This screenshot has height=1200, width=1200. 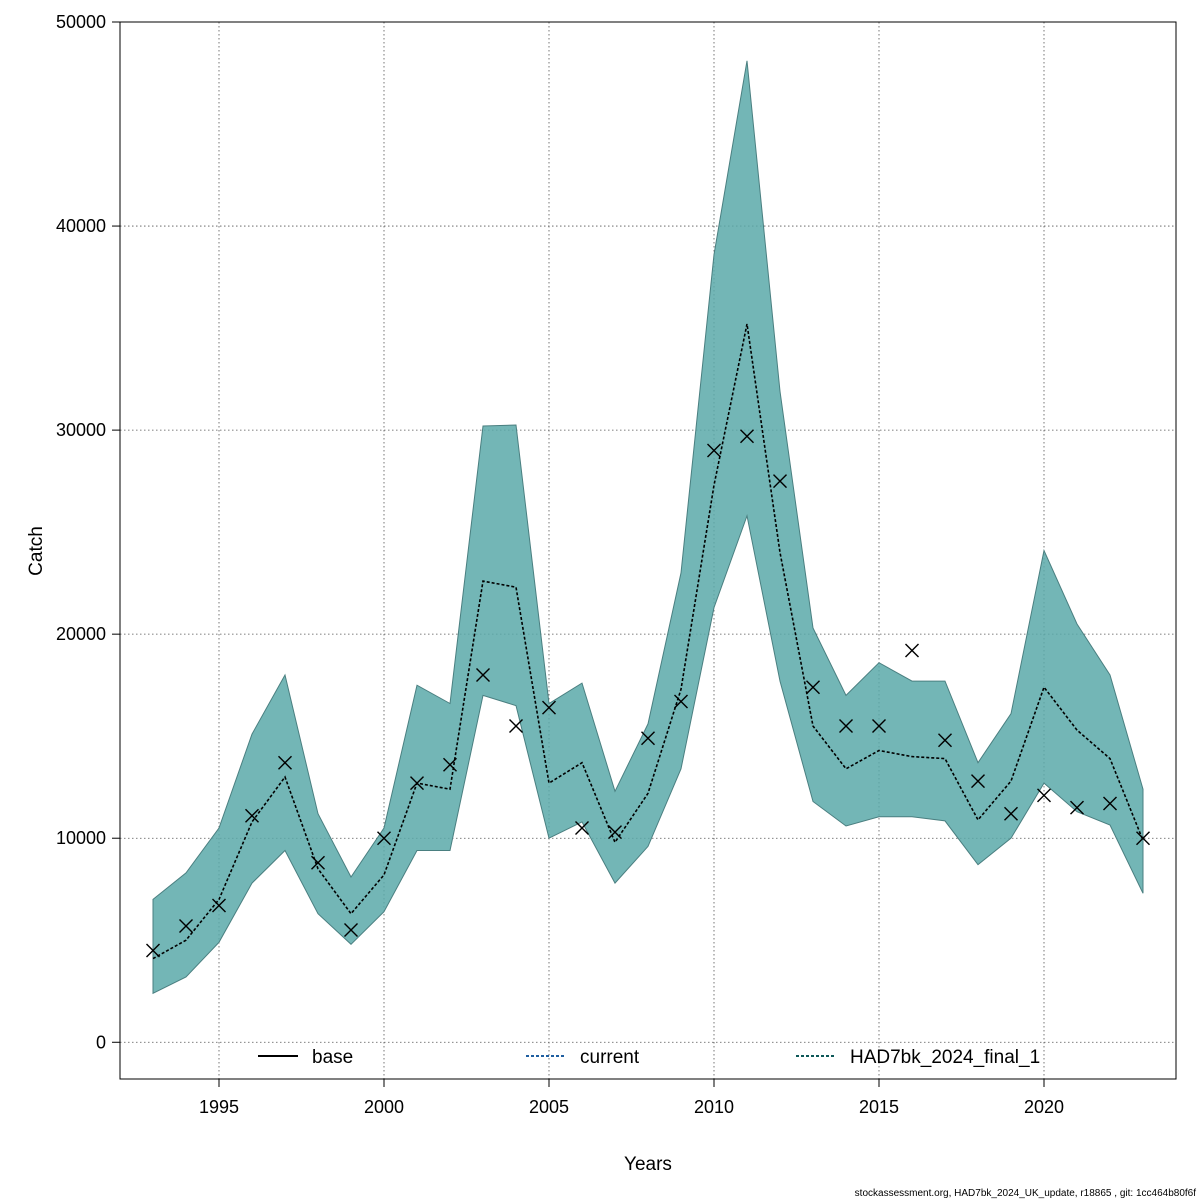 I want to click on x-tick-label: 2020, so click(x=1044, y=1107).